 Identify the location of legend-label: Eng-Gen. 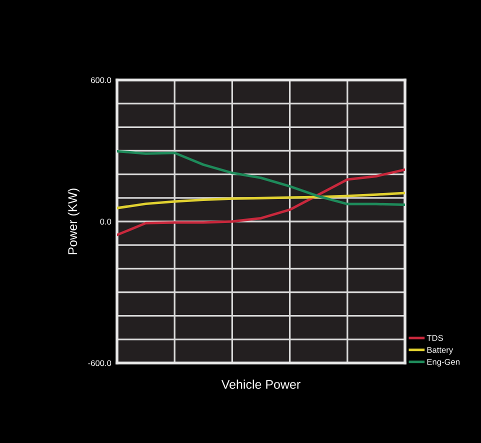
(443, 362).